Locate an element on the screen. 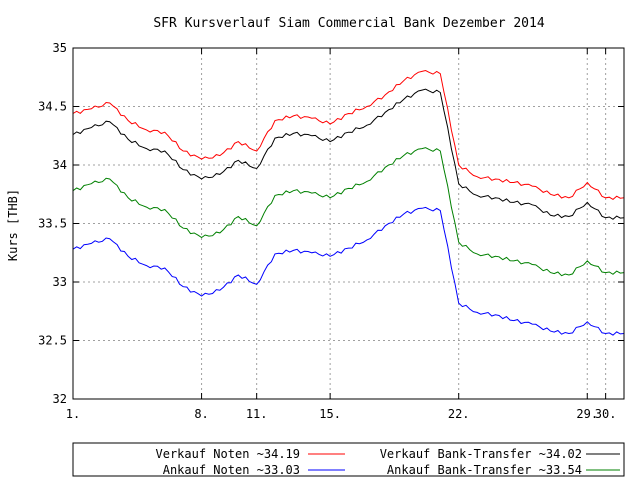  y-tick-label: 32.5 is located at coordinates (52, 341).